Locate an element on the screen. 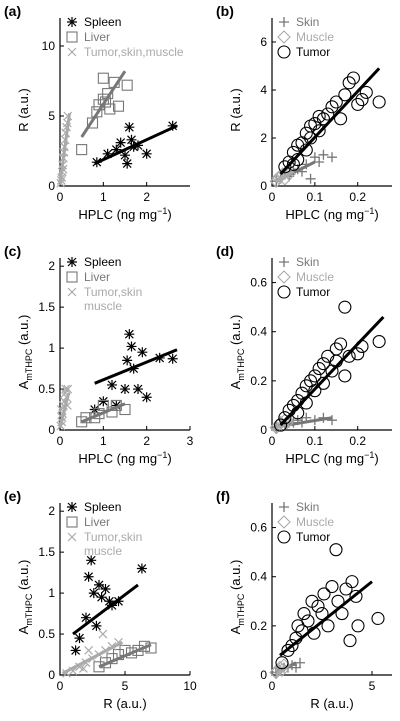 This screenshot has height=721, width=400. x-tick-label: 2 is located at coordinates (146, 197).